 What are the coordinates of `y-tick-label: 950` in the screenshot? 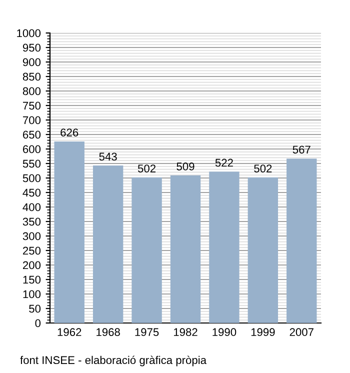 It's located at (31, 48).